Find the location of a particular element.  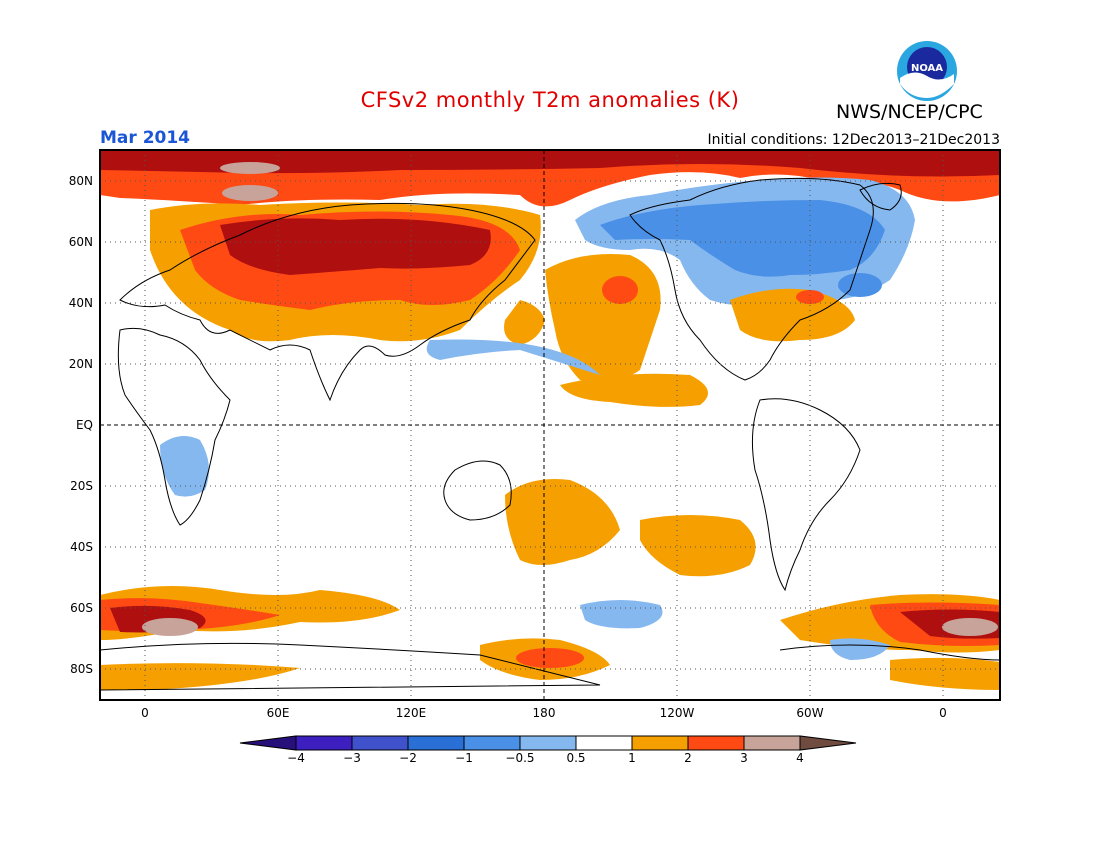

chart-title: CFSv2 monthly T2m anomalies (K) is located at coordinates (550, 100).